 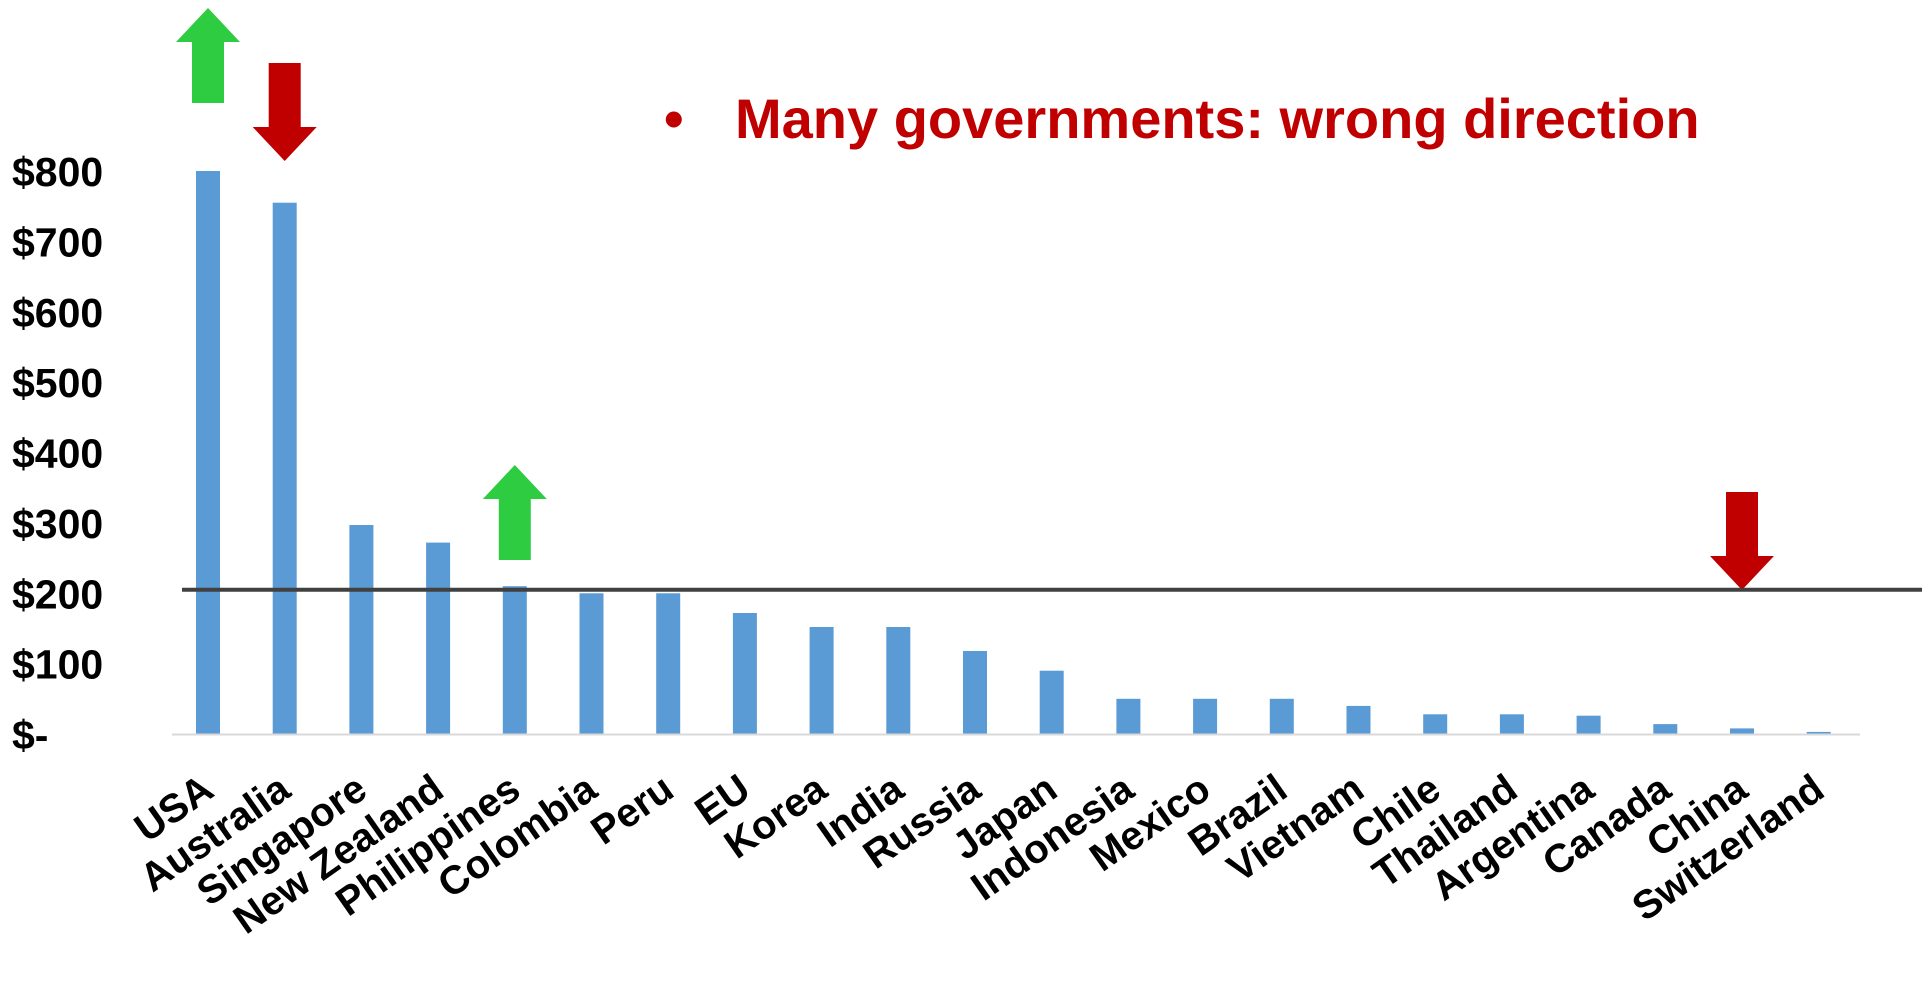 I want to click on y-axis-tick-labels: $- $100 $200 $300 $400 $500 $600 $700 $800, so click(x=57, y=453).